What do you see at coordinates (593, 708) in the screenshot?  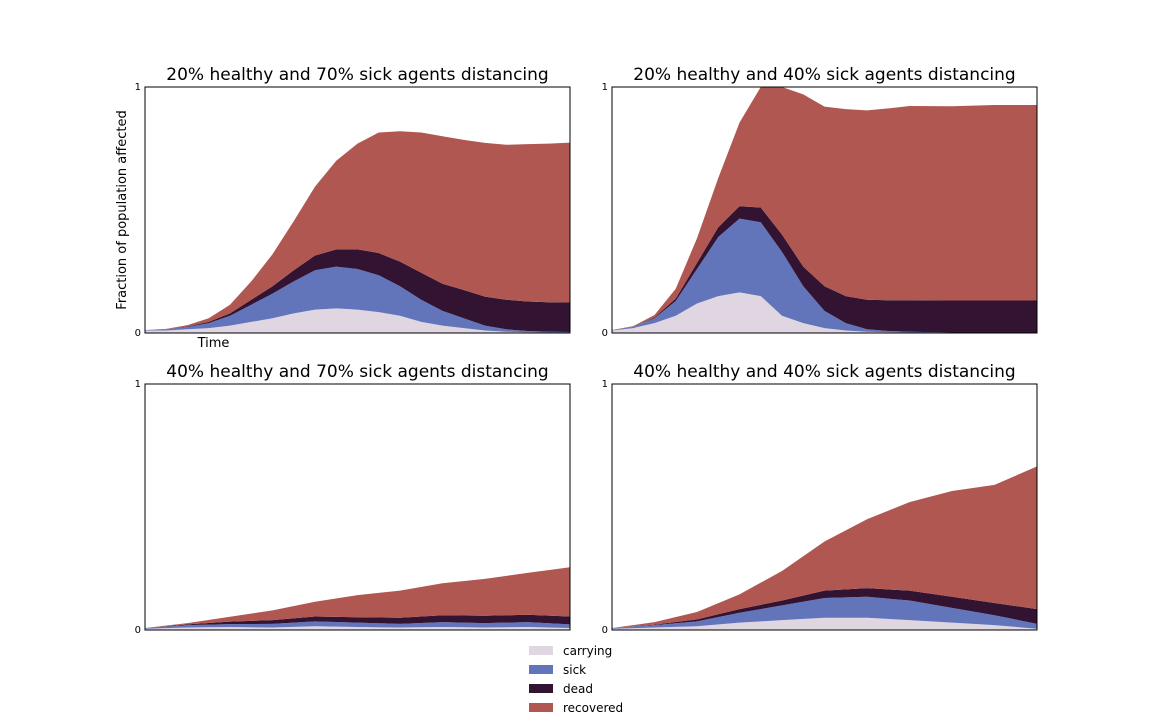 I see `legend-label: recovered` at bounding box center [593, 708].